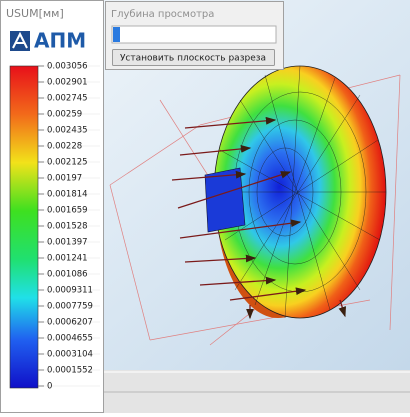 The image size is (410, 417). Describe the element at coordinates (64, 179) in the screenshot. I see `scale-label: 0.00197` at that location.